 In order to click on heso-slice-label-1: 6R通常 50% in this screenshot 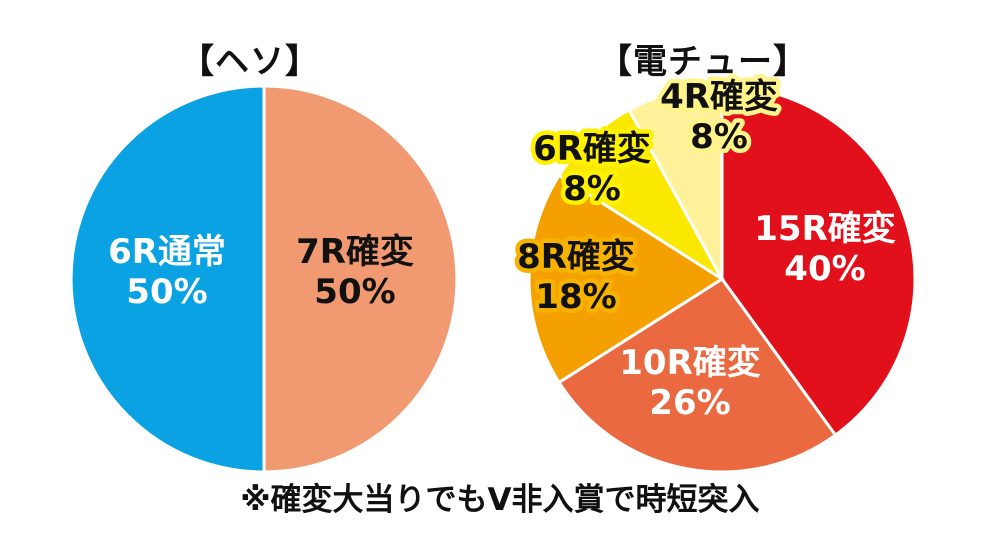, I will do `click(167, 272)`.